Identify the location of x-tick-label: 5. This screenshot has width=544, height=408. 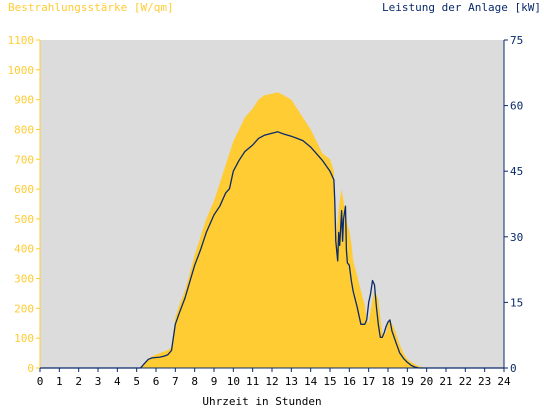
(136, 381).